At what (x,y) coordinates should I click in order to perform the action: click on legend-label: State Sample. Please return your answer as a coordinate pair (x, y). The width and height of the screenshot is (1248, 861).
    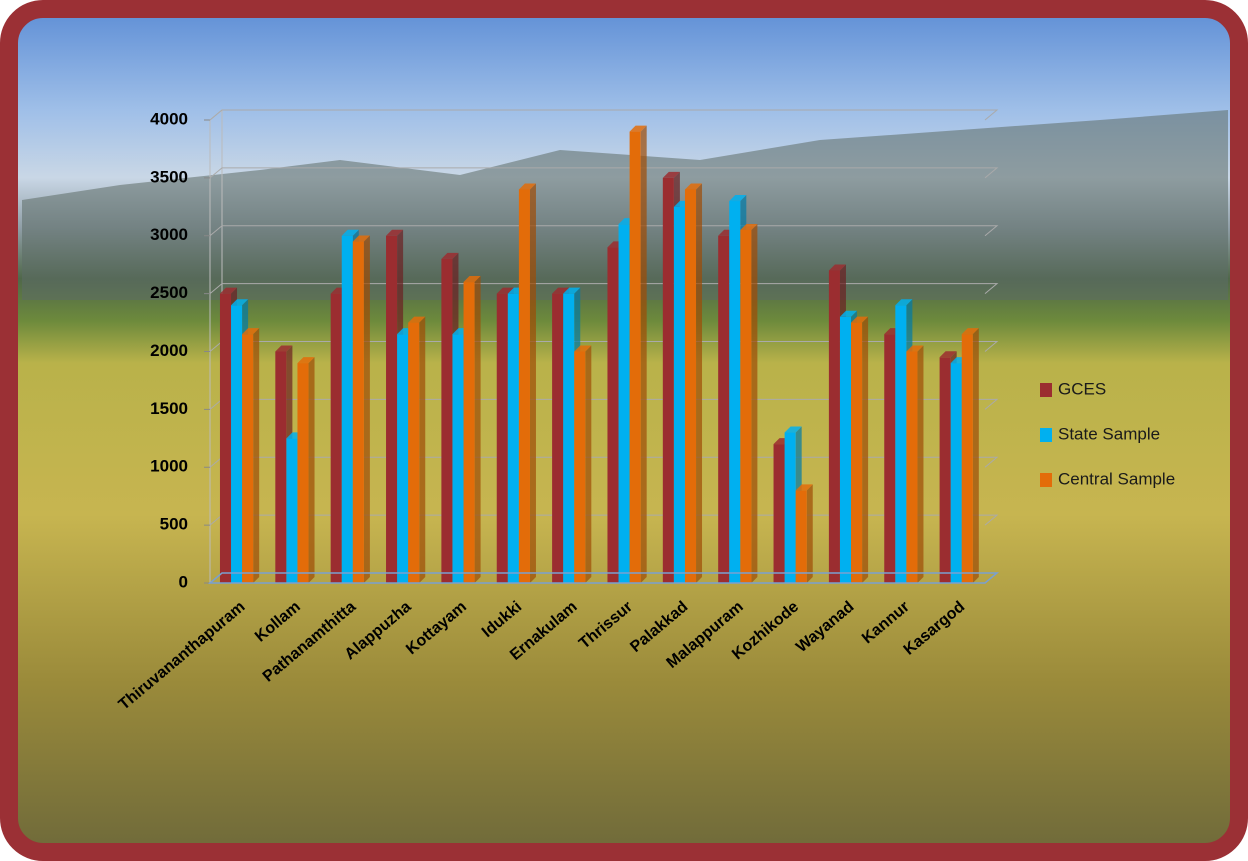
    Looking at the image, I should click on (1109, 433).